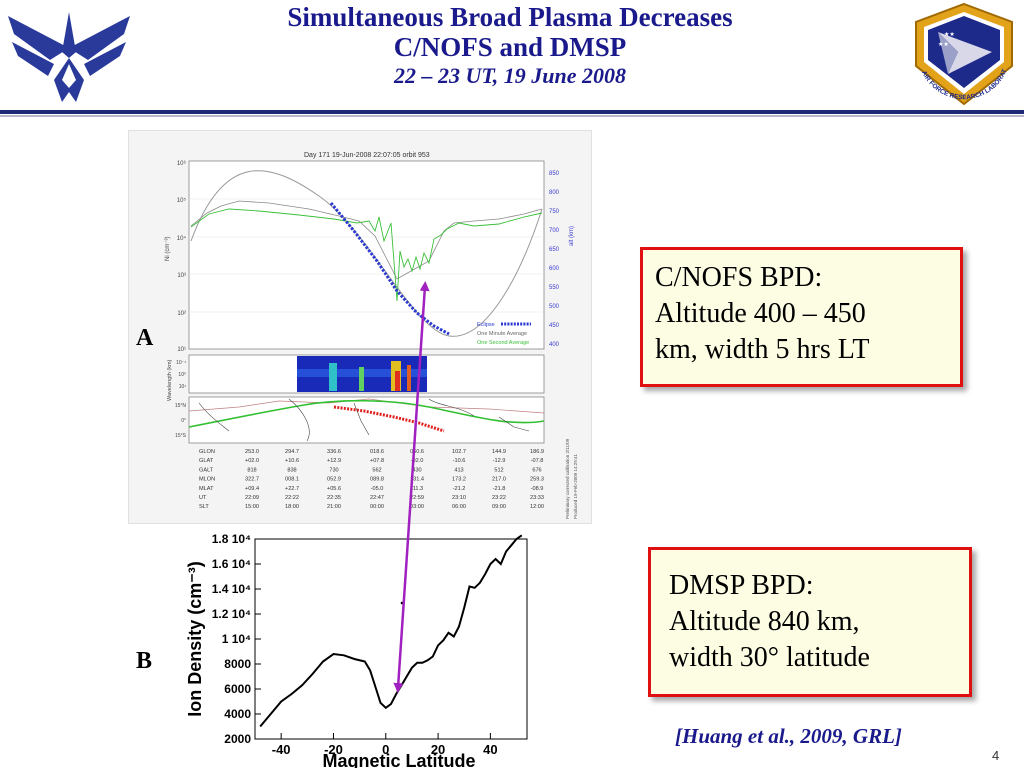 The image size is (1024, 768). What do you see at coordinates (334, 507) in the screenshot?
I see `table-cell: 21:00` at bounding box center [334, 507].